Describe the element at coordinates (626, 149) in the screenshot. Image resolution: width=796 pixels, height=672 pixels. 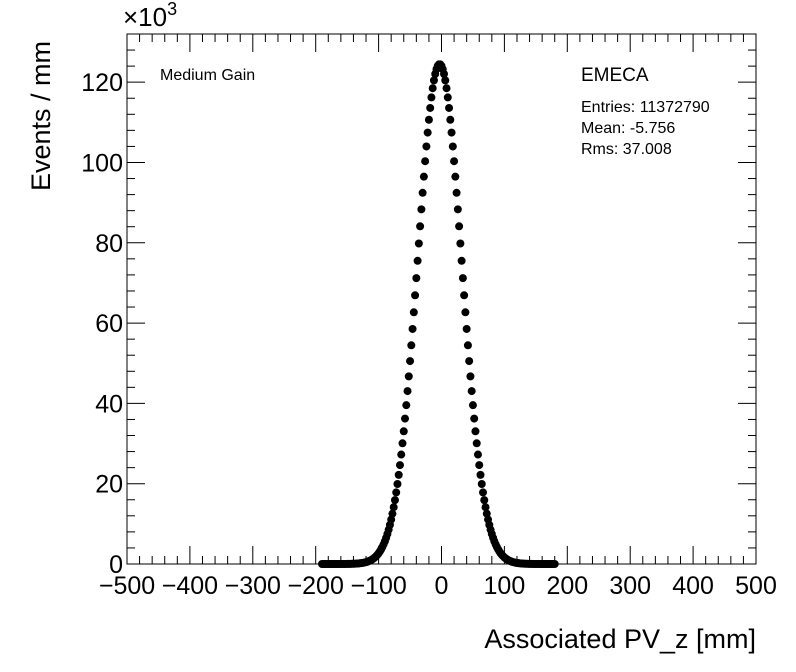
I see `stats-rms: Rms: 37.008` at that location.